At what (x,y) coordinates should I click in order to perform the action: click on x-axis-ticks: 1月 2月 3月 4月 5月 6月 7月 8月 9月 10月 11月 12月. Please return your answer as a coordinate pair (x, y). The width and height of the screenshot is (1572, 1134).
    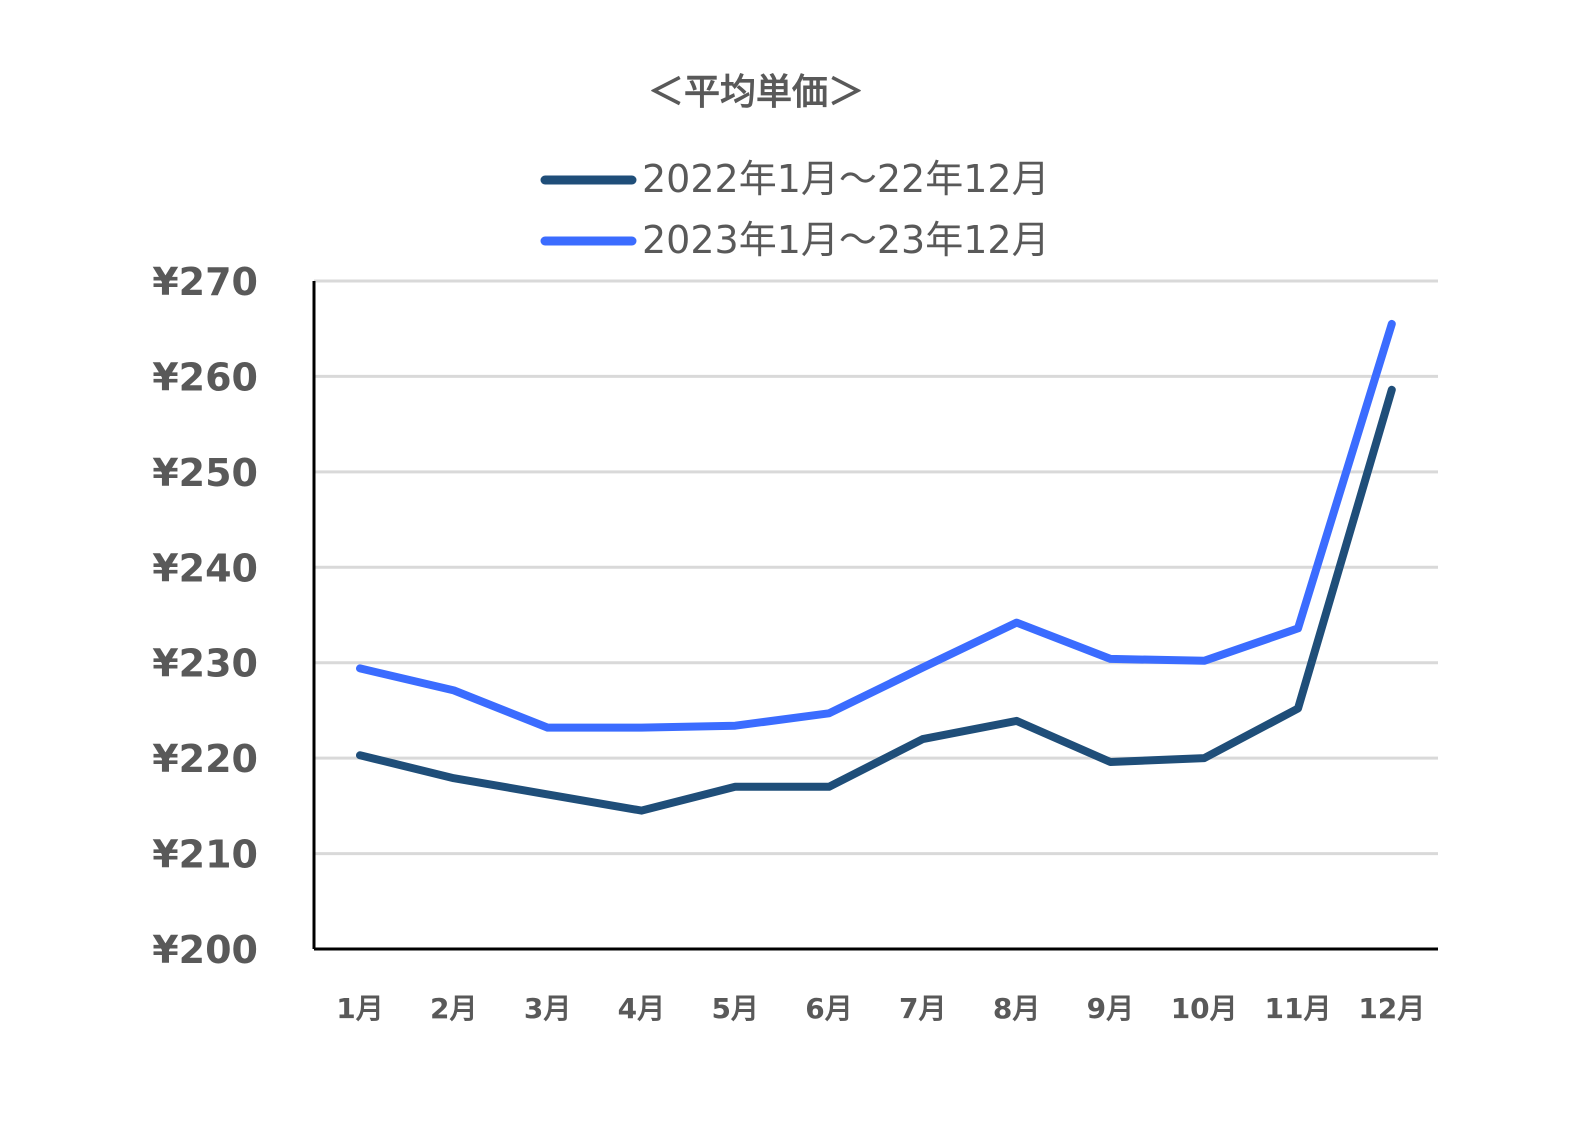
    Looking at the image, I should click on (880, 1008).